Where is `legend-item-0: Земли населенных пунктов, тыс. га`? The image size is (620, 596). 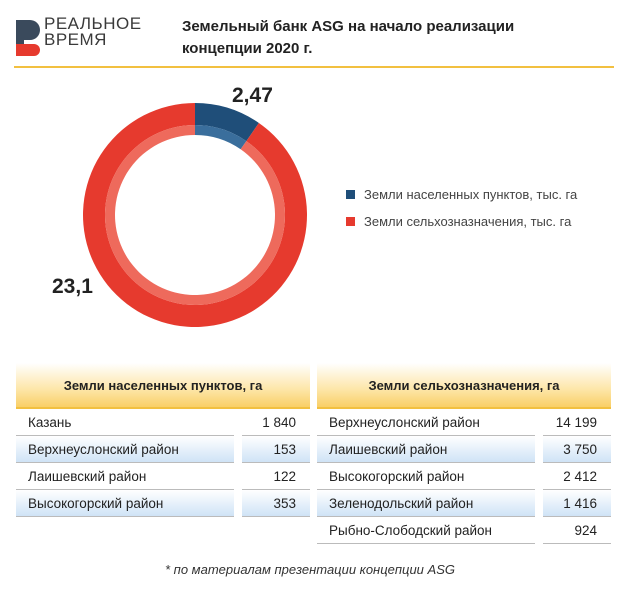 legend-item-0: Земли населенных пунктов, тыс. га is located at coordinates (461, 194).